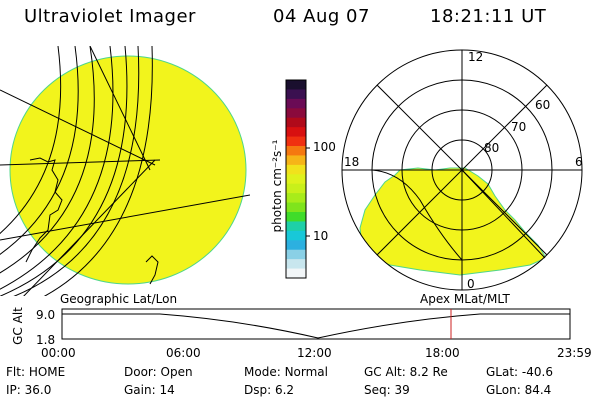 The height and width of the screenshot is (400, 600). I want to click on x-tick-2359: 23:59, so click(574, 353).